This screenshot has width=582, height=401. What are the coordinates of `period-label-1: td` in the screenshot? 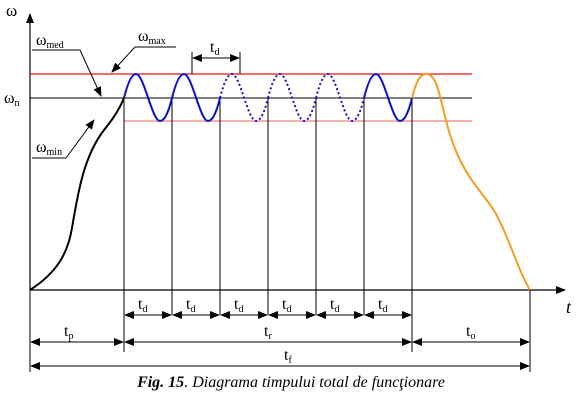 It's located at (142, 305).